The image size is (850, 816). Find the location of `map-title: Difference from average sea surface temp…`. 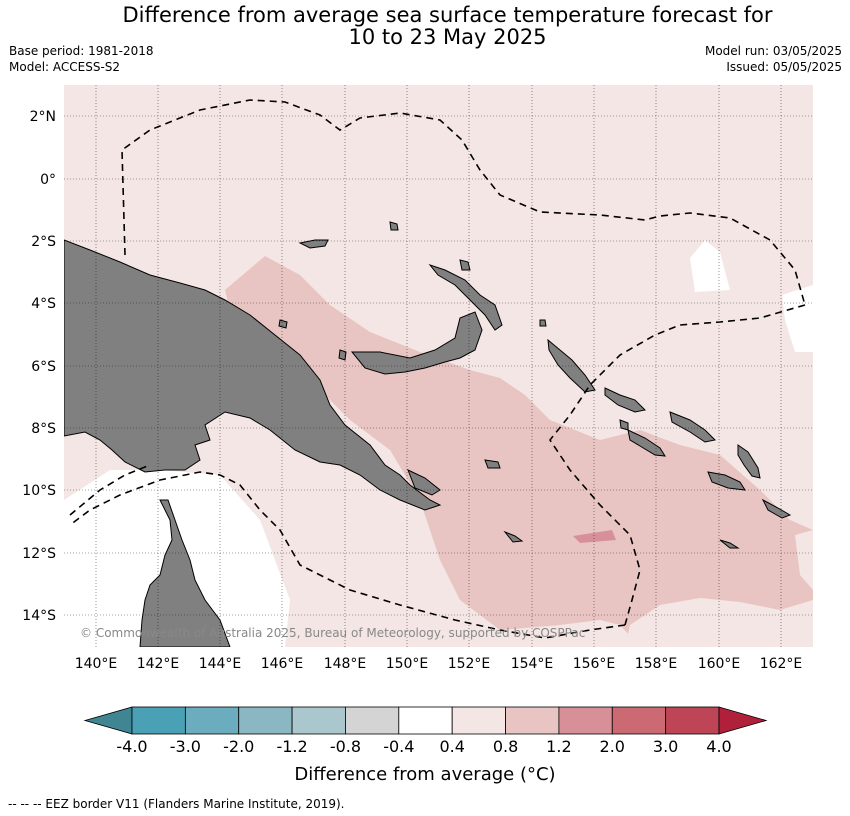

map-title: Difference from average sea surface temp… is located at coordinates (425, 26).